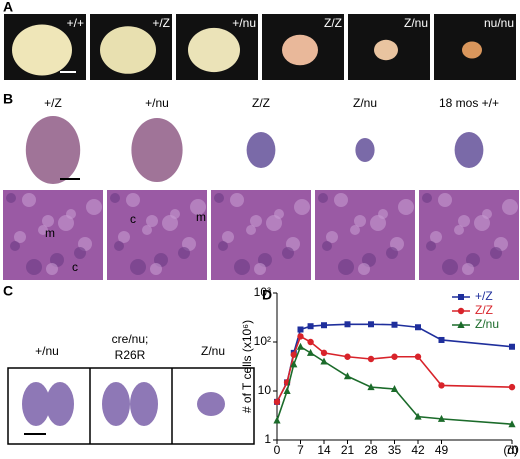 The width and height of the screenshot is (520, 459). What do you see at coordinates (130, 355) in the screenshot?
I see `genotype-label: R26R` at bounding box center [130, 355].